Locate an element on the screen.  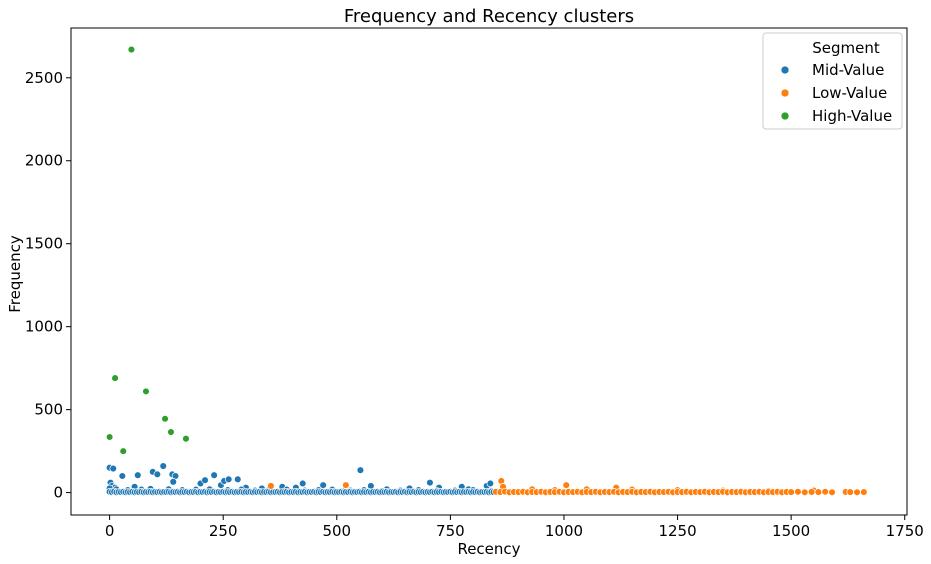
legend-box is located at coordinates (832, 81).